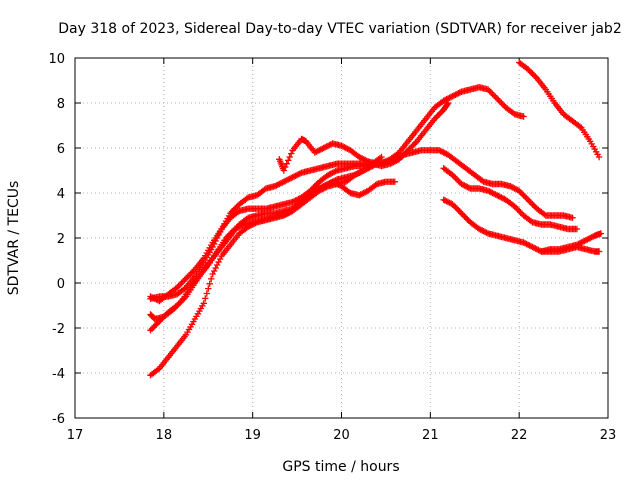 Image resolution: width=640 pixels, height=480 pixels. What do you see at coordinates (341, 435) in the screenshot?
I see `x-tick-label: 20` at bounding box center [341, 435].